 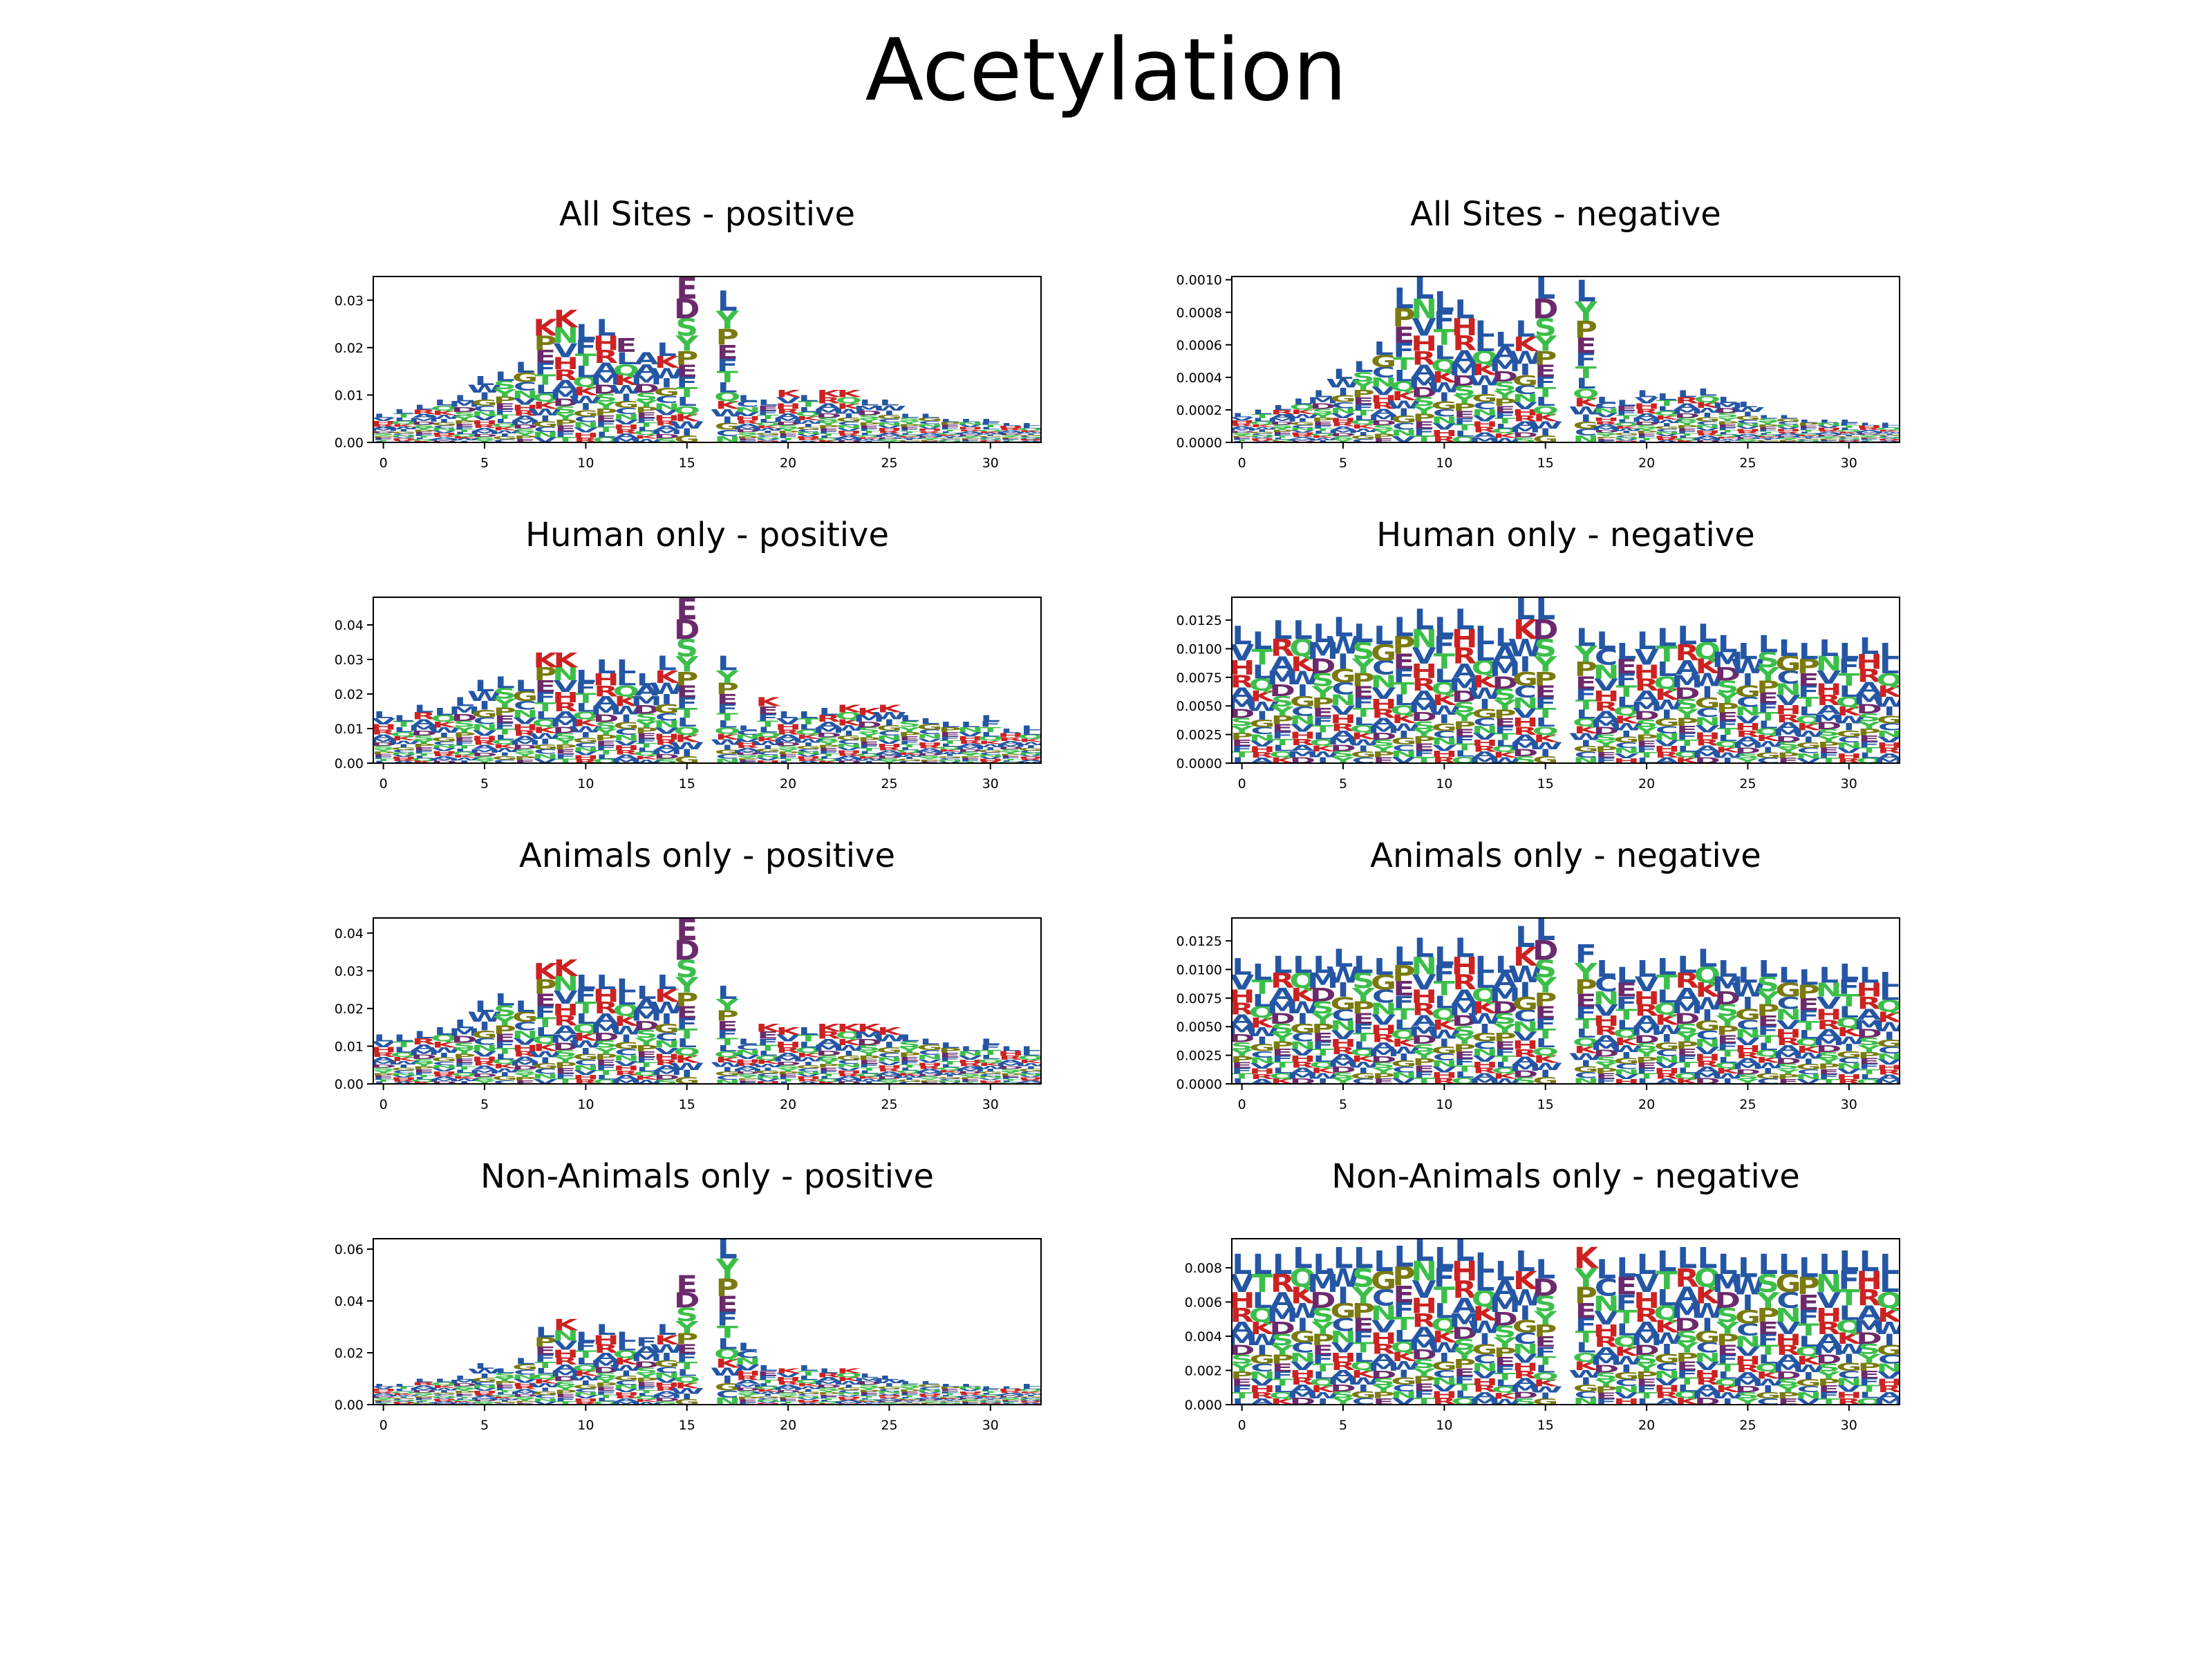 What do you see at coordinates (706, 855) in the screenshot?
I see `panel-title: Animals only - positive` at bounding box center [706, 855].